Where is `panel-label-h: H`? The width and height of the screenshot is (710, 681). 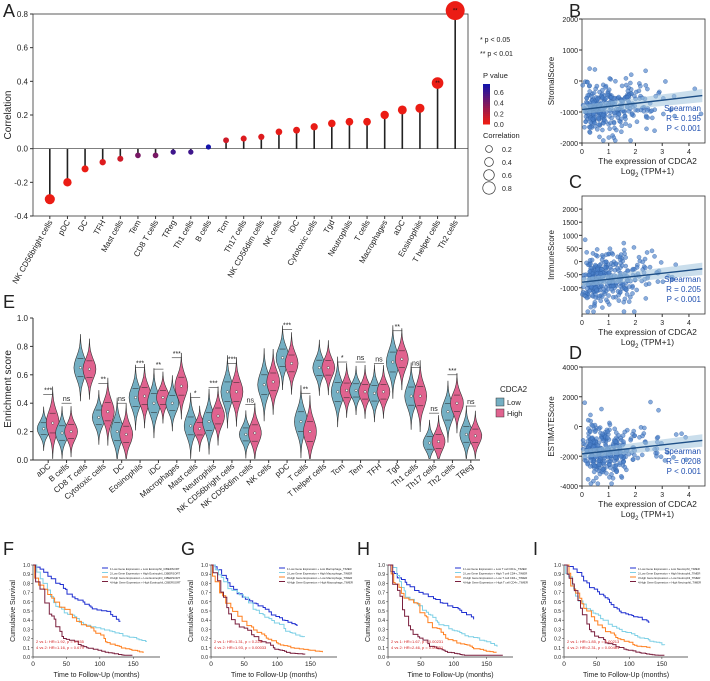
panel-label-h: H is located at coordinates (363, 549).